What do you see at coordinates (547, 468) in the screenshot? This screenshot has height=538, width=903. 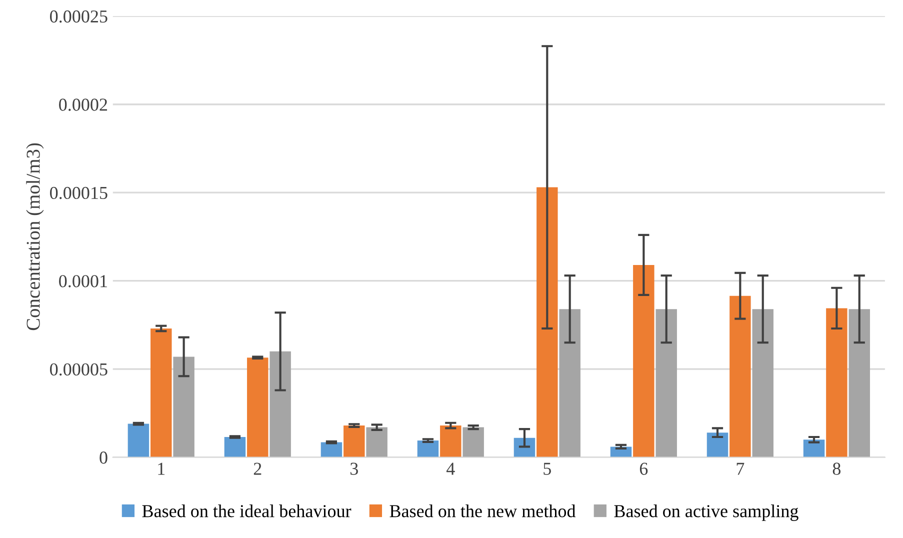 I see `x-tick-label: 5` at bounding box center [547, 468].